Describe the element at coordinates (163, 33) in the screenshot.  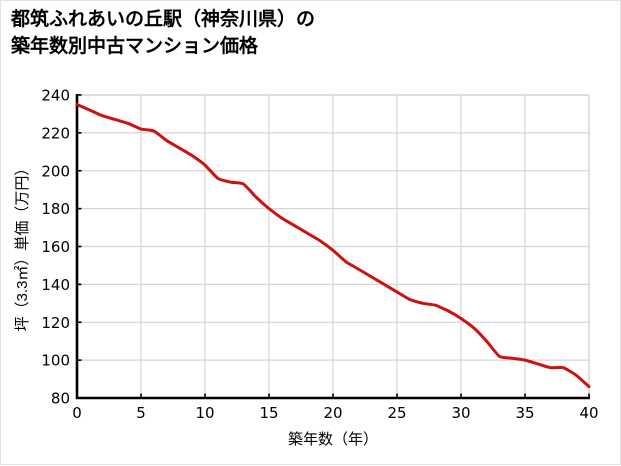
I see `chart-title: 都筑ふれあいの丘駅（神奈川県）の 築年数別中古マンション価格` at that location.